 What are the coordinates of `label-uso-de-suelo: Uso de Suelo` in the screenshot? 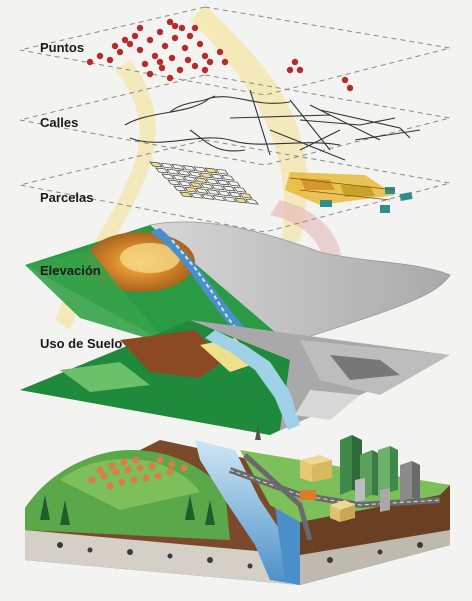 It's located at (81, 343).